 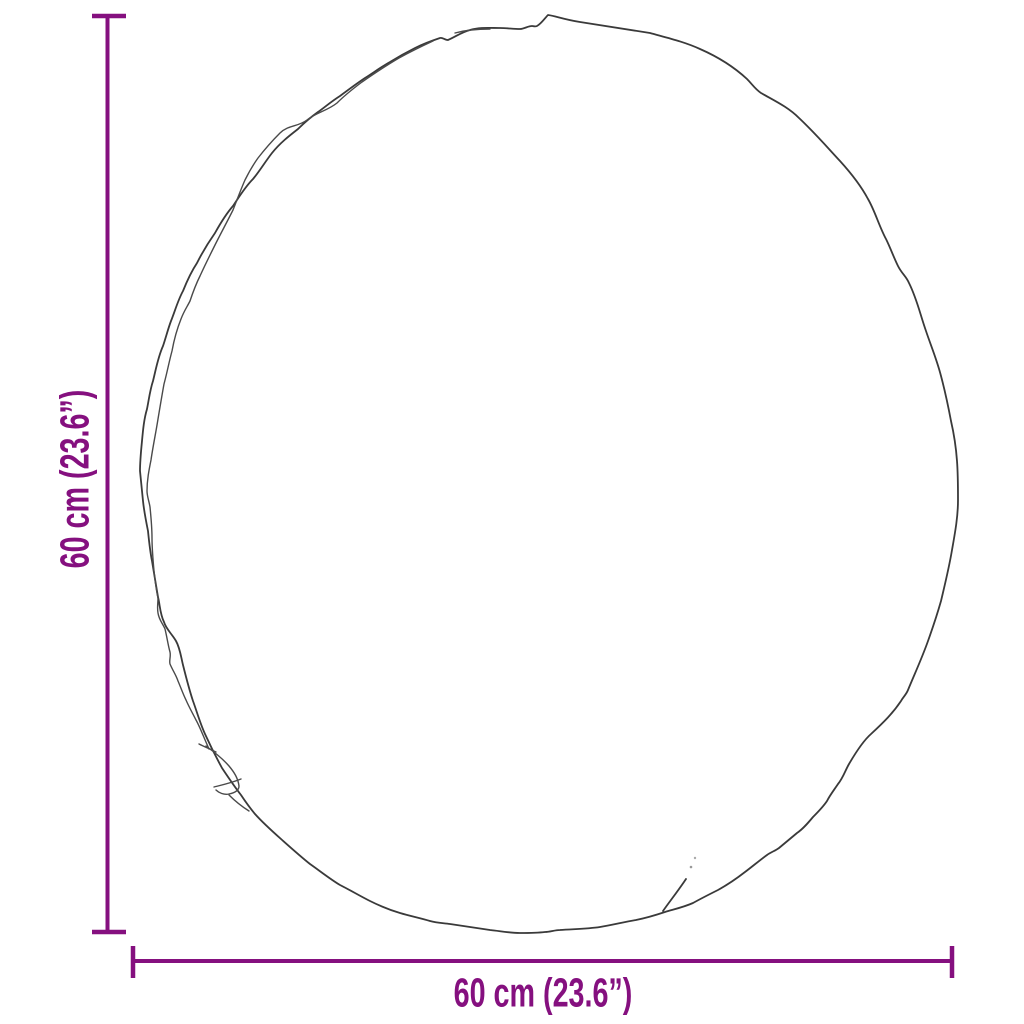 What do you see at coordinates (207, 748) in the screenshot?
I see `sketch-tick-upper` at bounding box center [207, 748].